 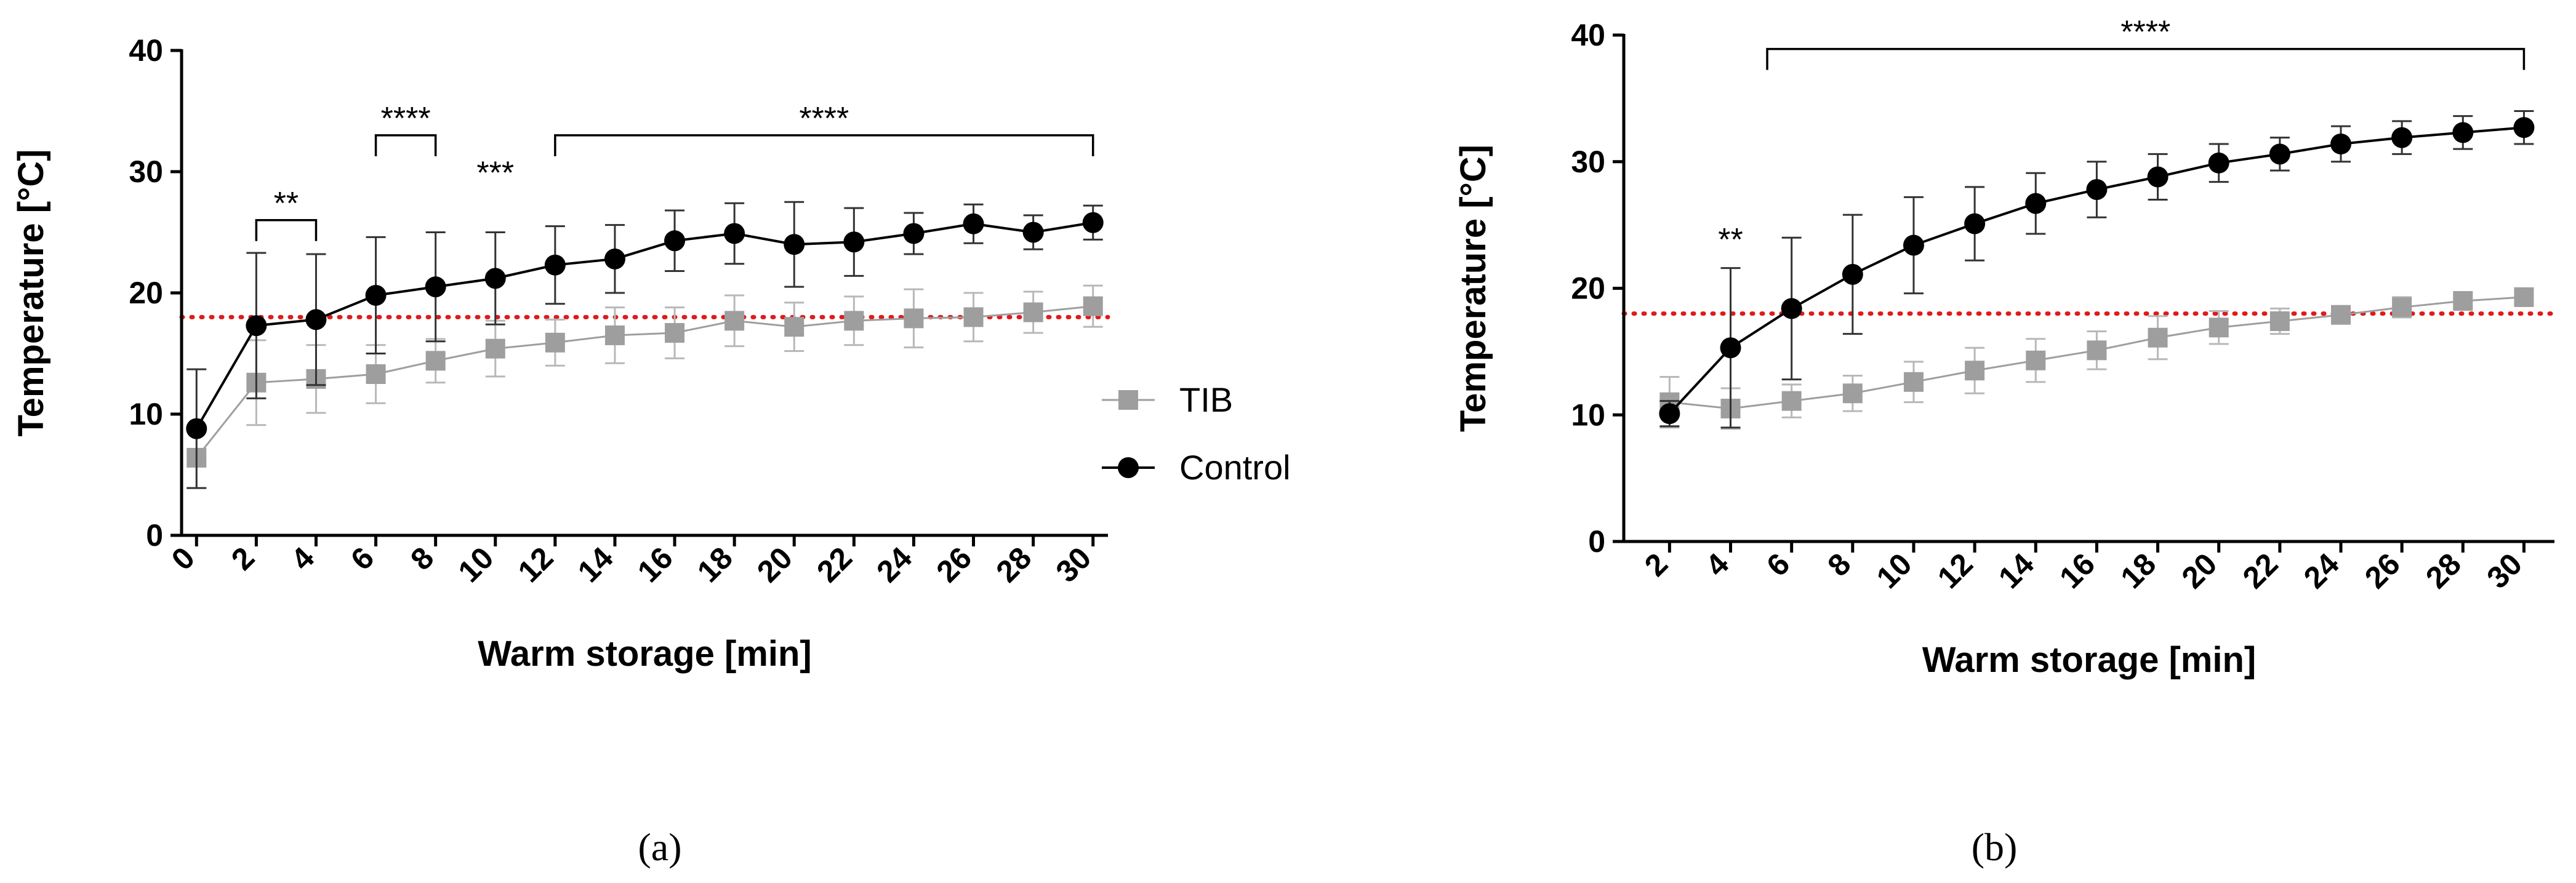 What do you see at coordinates (2138, 570) in the screenshot?
I see `panel-b-x-tick-label: 18` at bounding box center [2138, 570].